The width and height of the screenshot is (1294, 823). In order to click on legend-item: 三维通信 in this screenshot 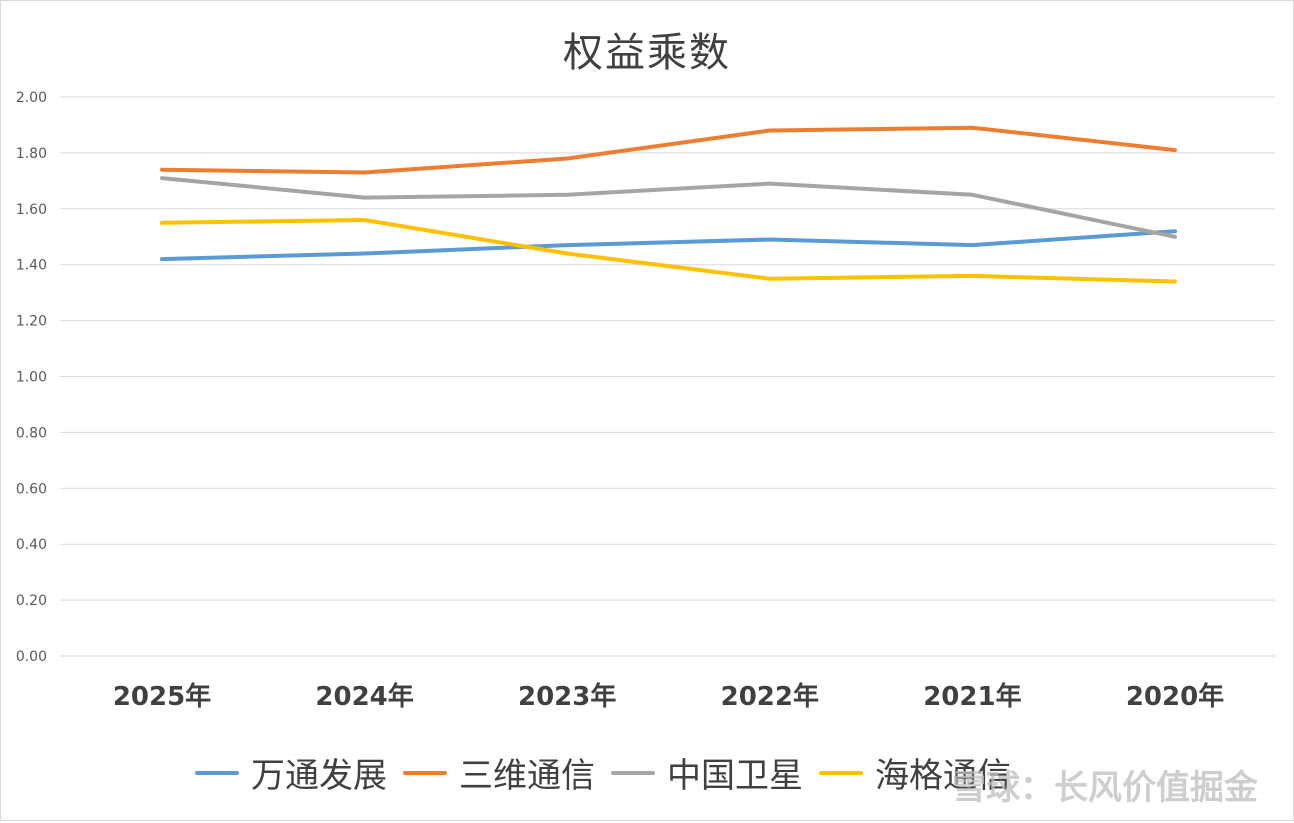, I will do `click(499, 772)`.